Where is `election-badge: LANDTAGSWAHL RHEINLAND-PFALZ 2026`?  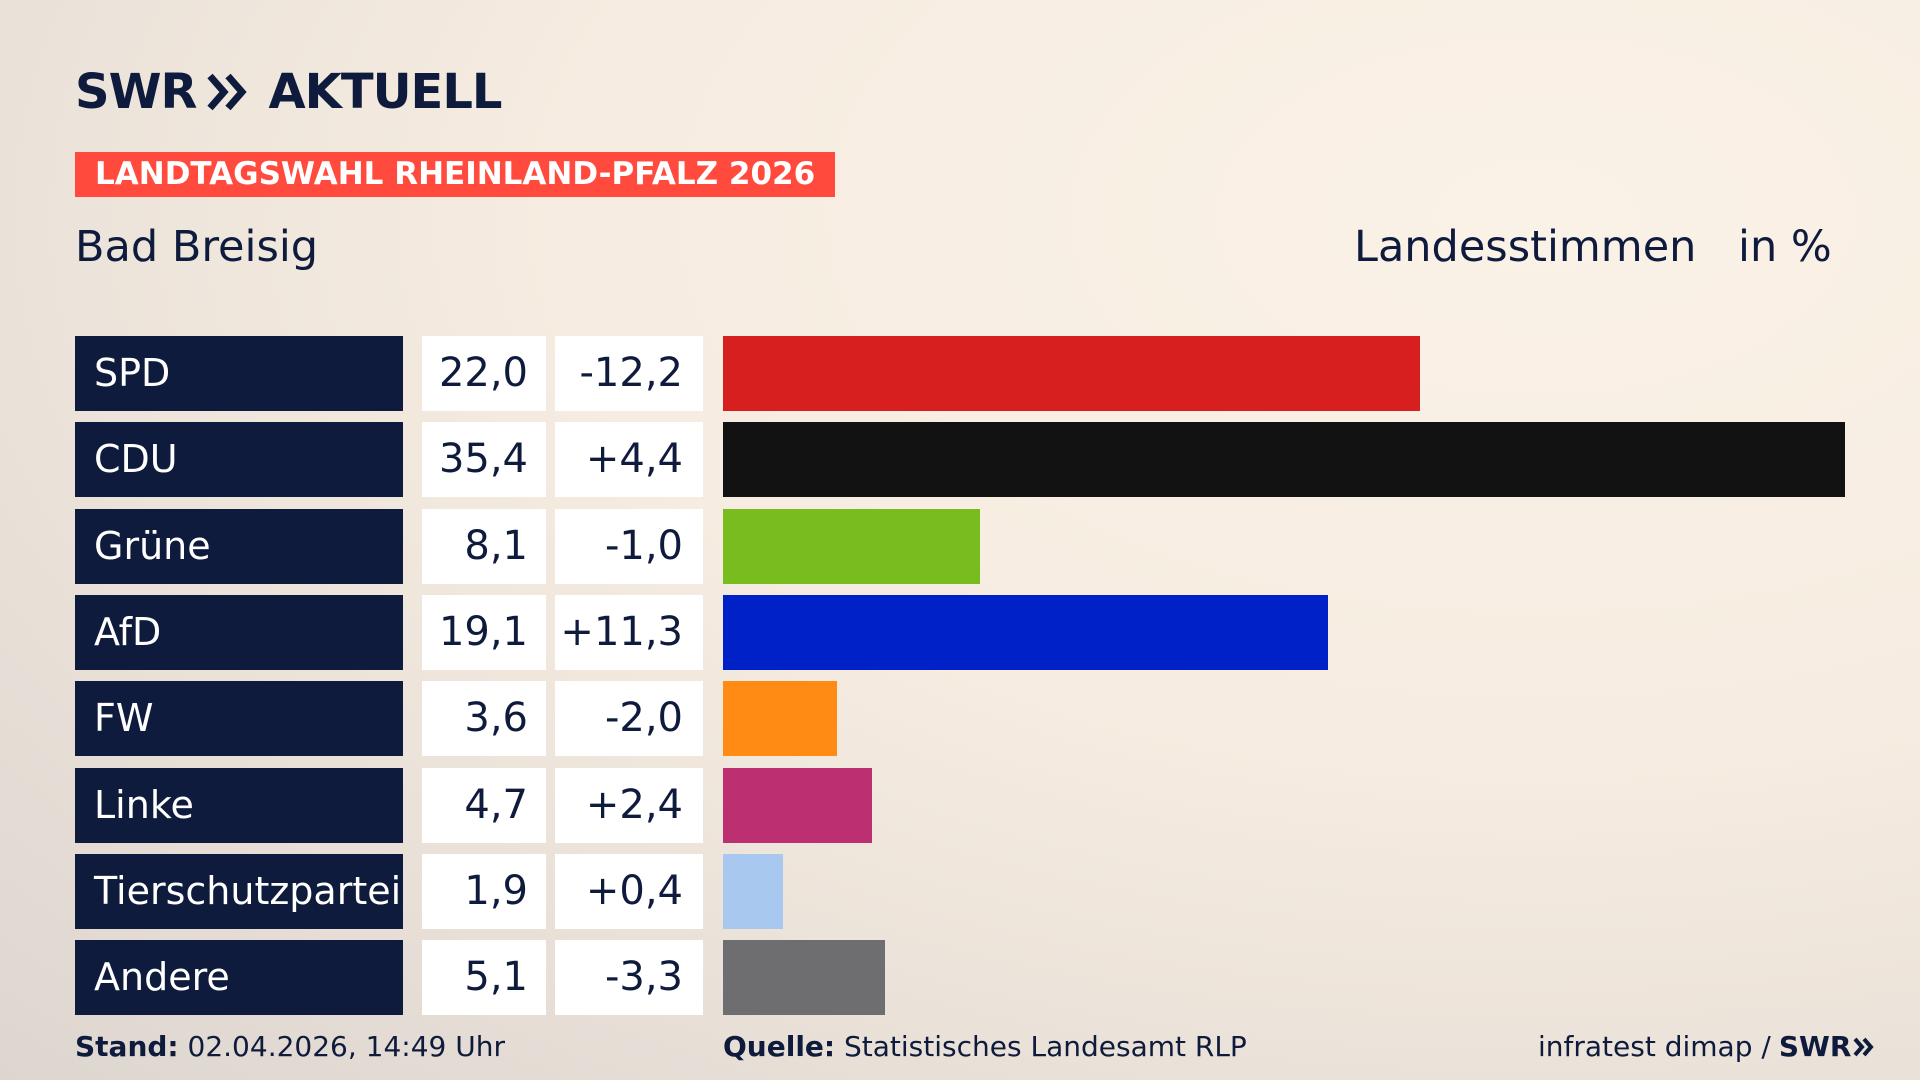
election-badge: LANDTAGSWAHL RHEINLAND-PFALZ 2026 is located at coordinates (455, 174).